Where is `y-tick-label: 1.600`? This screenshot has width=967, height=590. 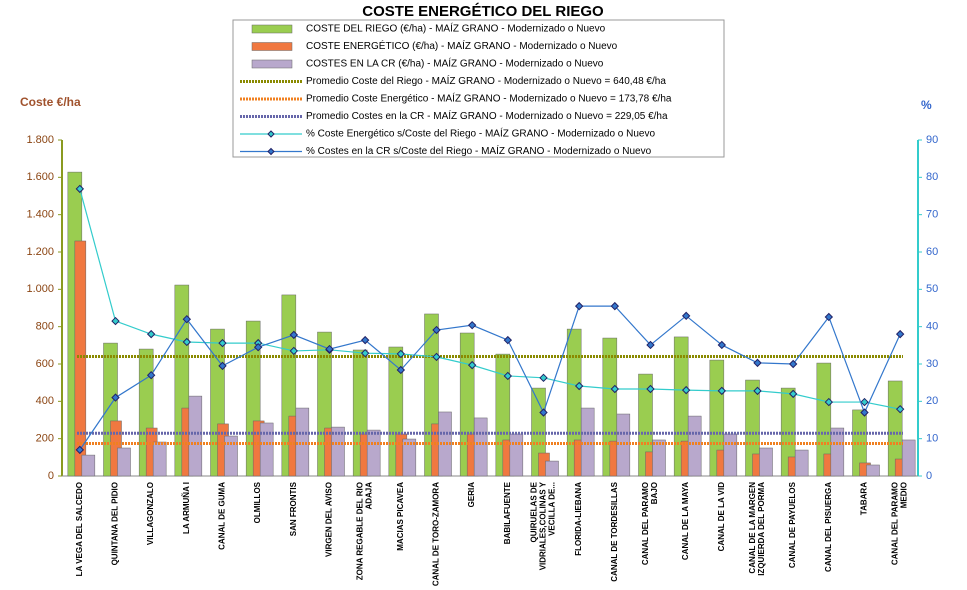 y-tick-label: 1.600 is located at coordinates (40, 177).